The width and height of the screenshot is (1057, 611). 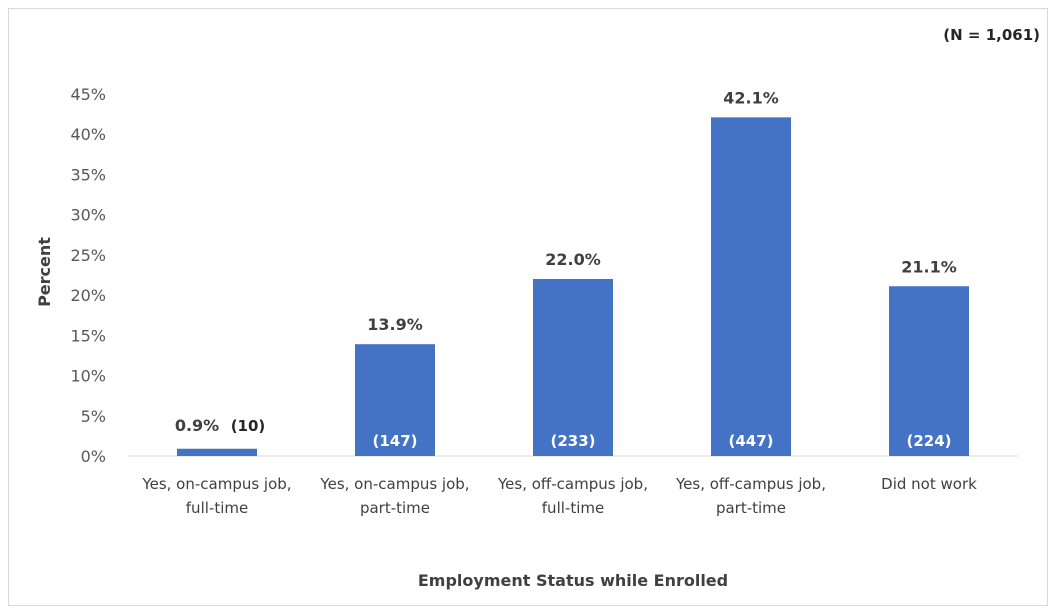 What do you see at coordinates (88, 295) in the screenshot?
I see `y-tick-label: 20%` at bounding box center [88, 295].